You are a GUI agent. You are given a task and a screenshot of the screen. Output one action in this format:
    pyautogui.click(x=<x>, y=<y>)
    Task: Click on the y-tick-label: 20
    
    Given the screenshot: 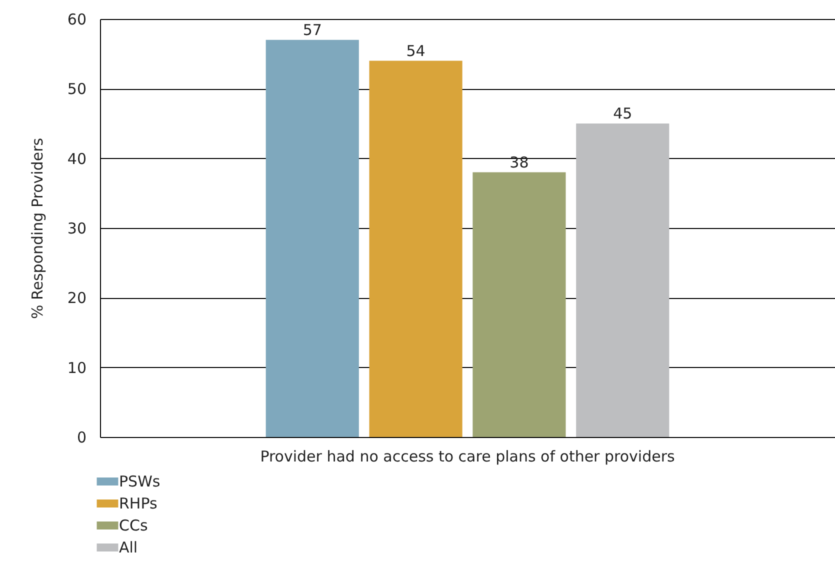 What is the action you would take?
    pyautogui.click(x=76, y=298)
    